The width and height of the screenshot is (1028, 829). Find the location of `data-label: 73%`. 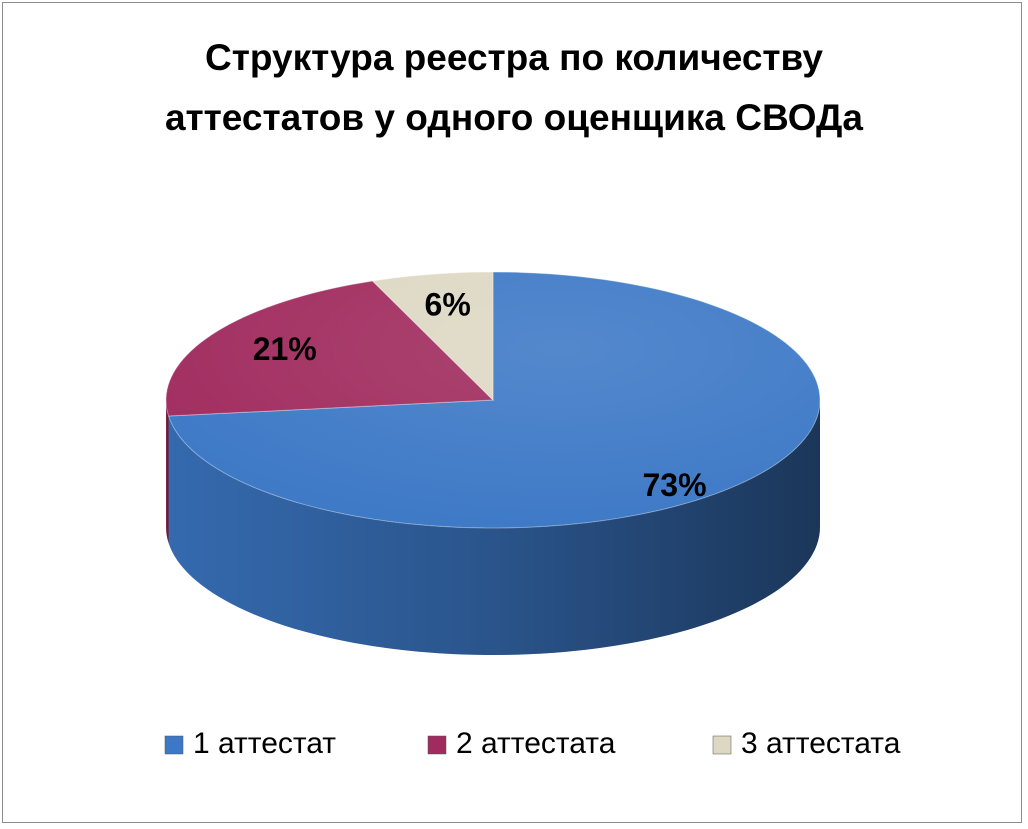

data-label: 73% is located at coordinates (674, 485).